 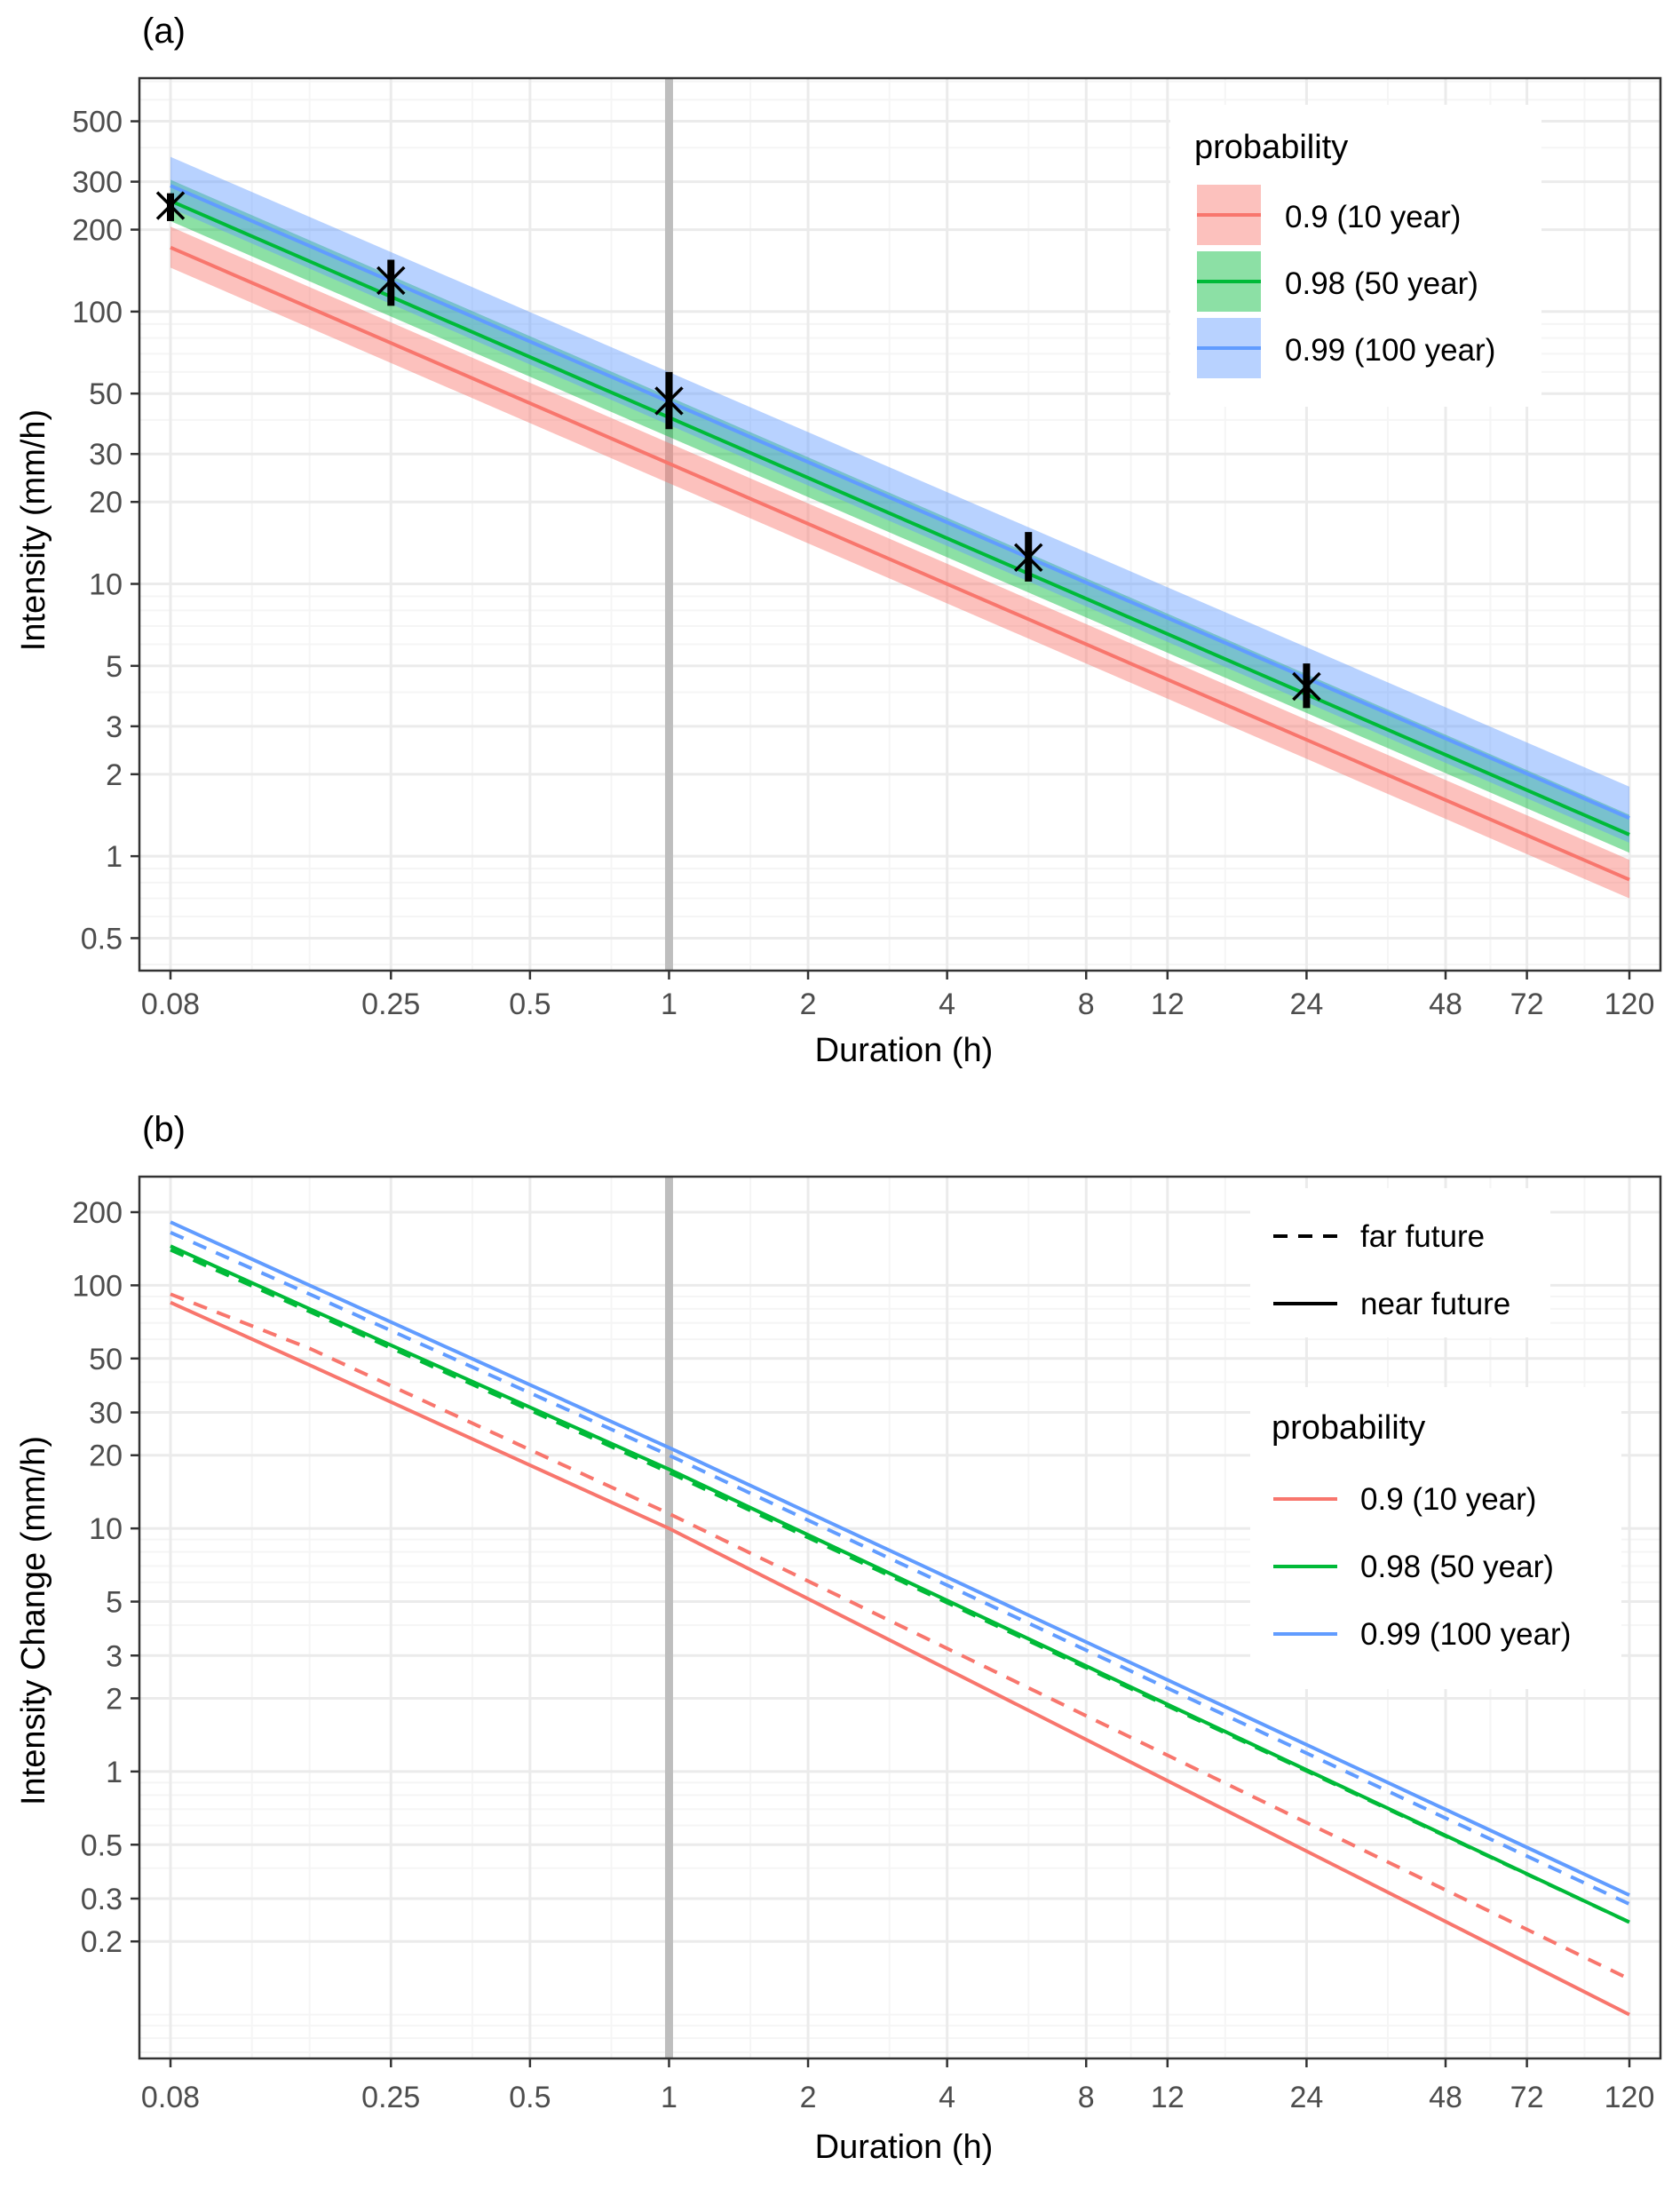 What do you see at coordinates (904, 2147) in the screenshot?
I see `panel-b-x-axis-title: Duration (h)` at bounding box center [904, 2147].